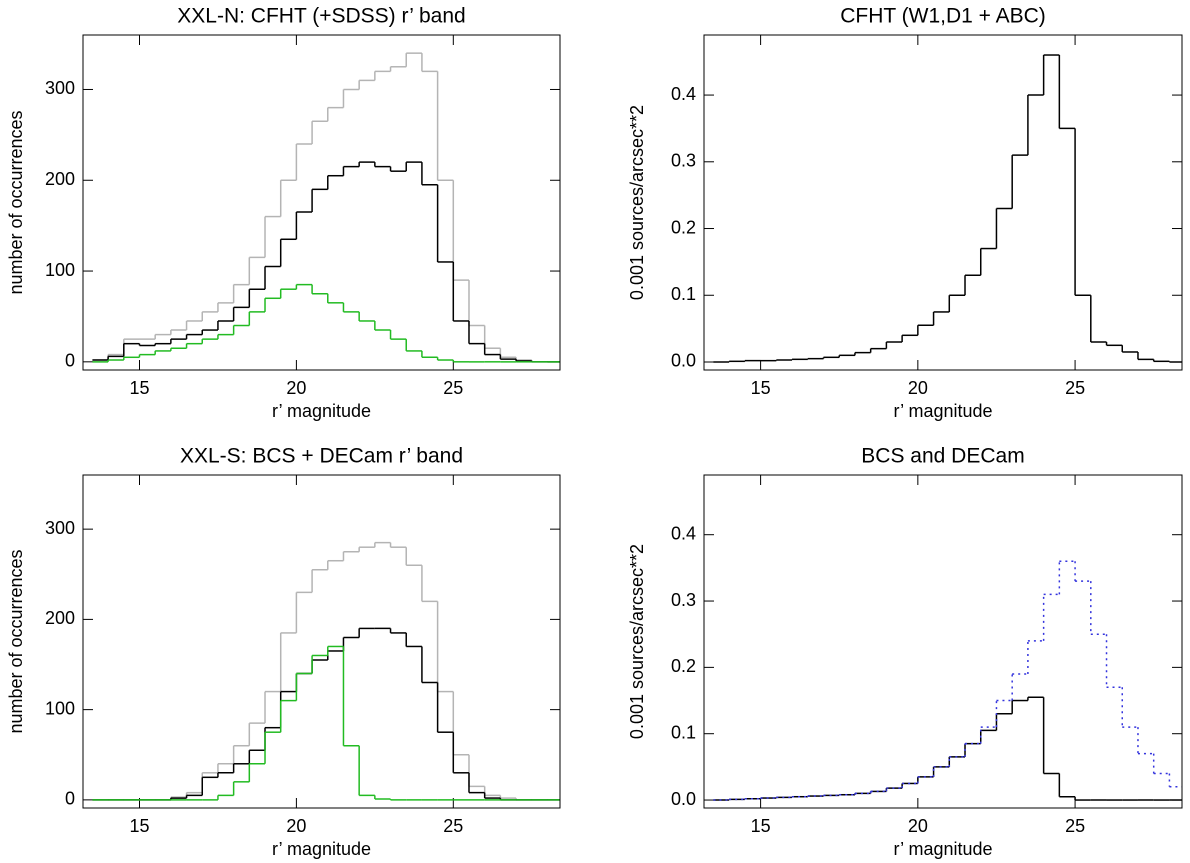  What do you see at coordinates (321, 16) in the screenshot?
I see `chart-title: XXL-N: CFHT (+SDSS) r’ band` at bounding box center [321, 16].